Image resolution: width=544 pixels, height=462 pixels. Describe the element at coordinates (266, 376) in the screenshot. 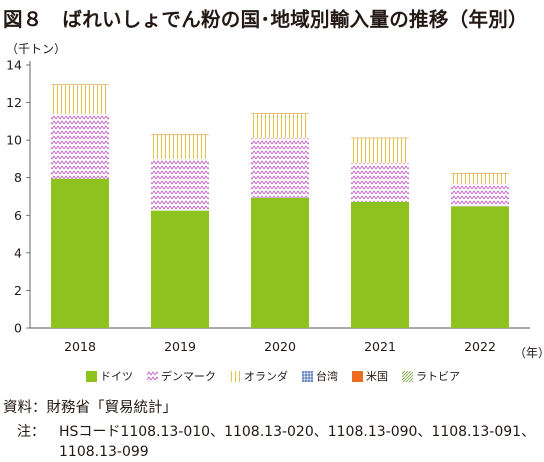

I see `legend-label: オランダ` at that location.